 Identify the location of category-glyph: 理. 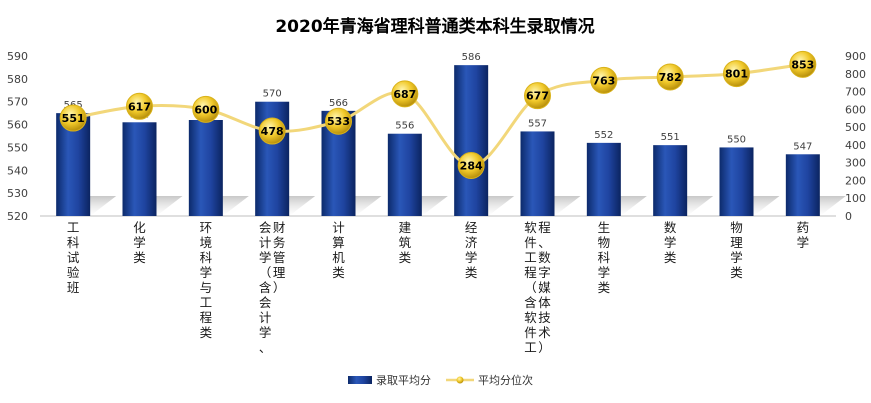
(279, 272).